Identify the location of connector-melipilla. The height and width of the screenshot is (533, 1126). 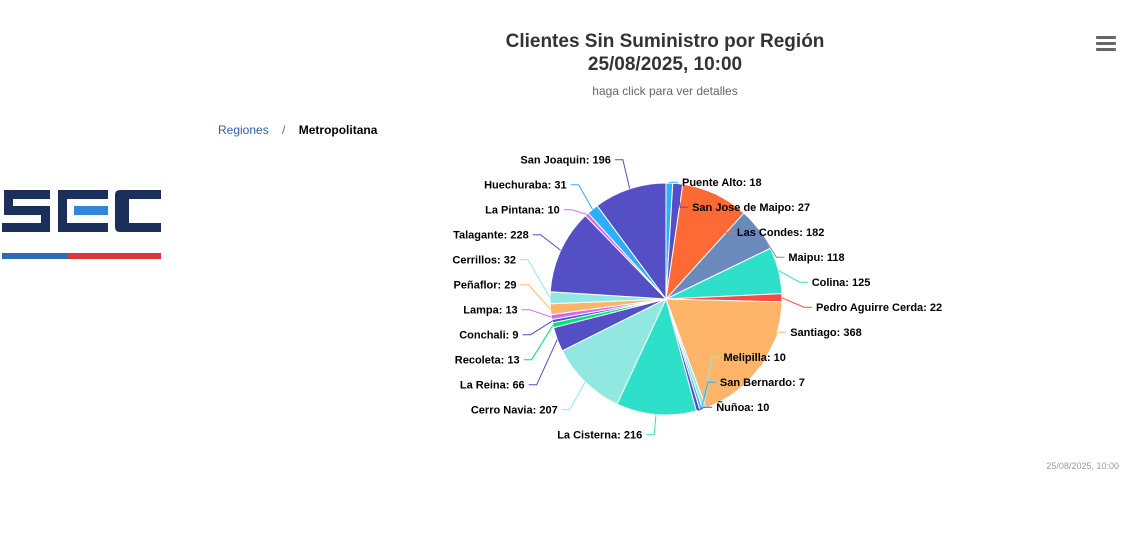
(711, 382).